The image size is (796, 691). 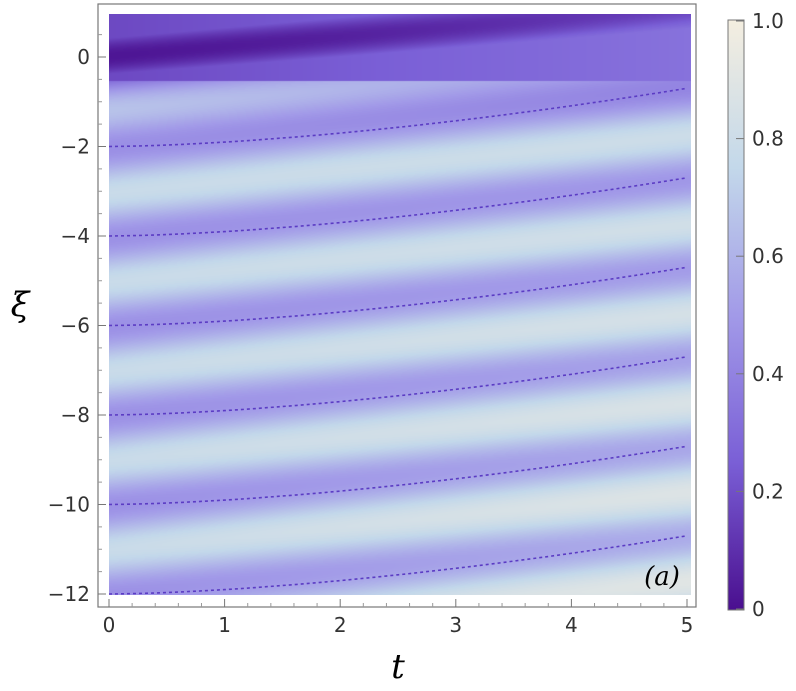 I want to click on y-axis-title: ξ, so click(x=21, y=305).